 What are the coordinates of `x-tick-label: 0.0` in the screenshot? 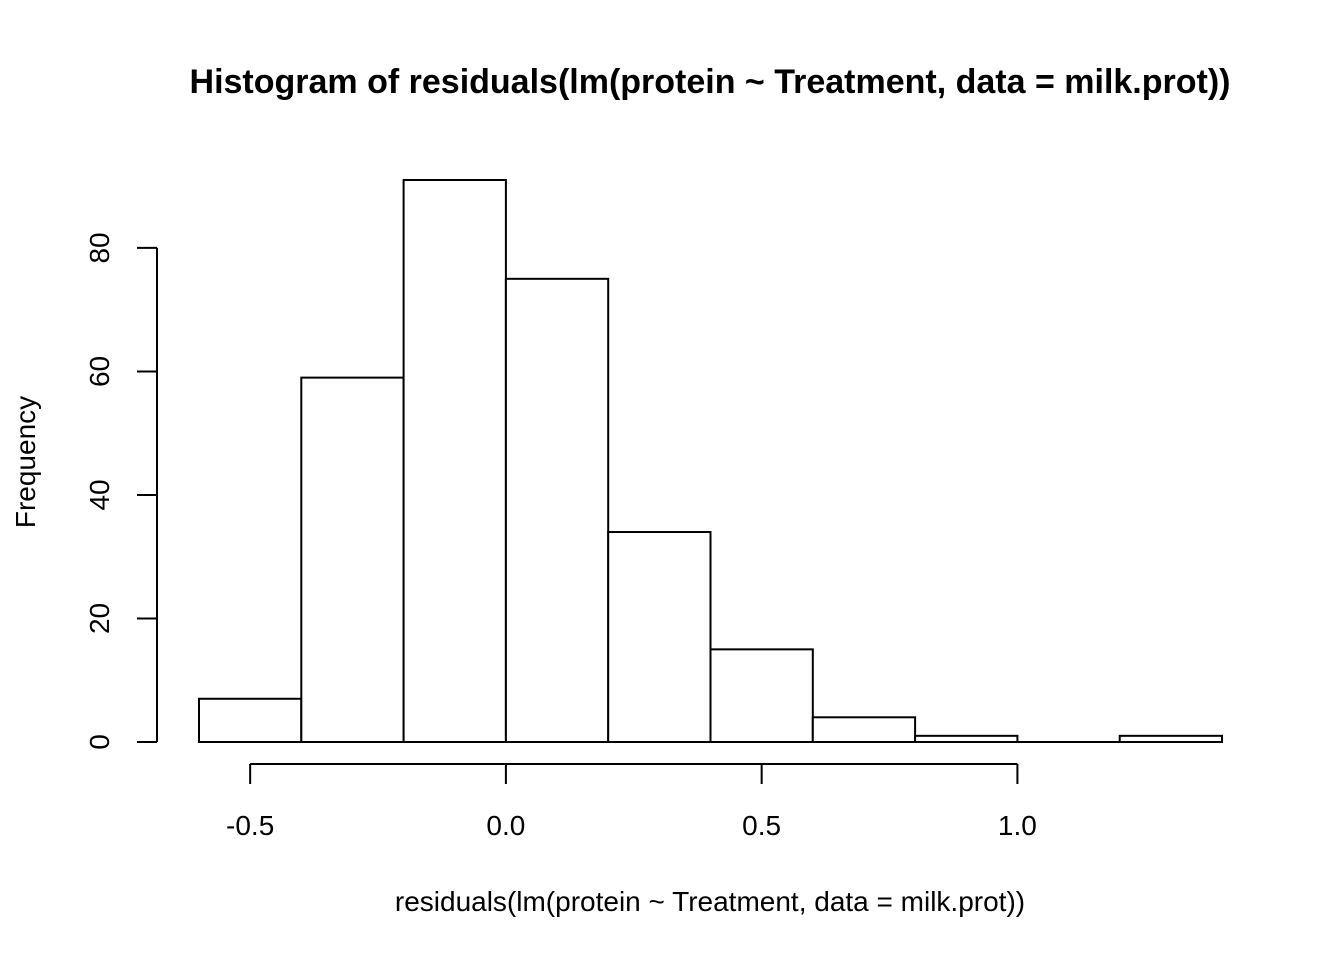 It's located at (505, 825).